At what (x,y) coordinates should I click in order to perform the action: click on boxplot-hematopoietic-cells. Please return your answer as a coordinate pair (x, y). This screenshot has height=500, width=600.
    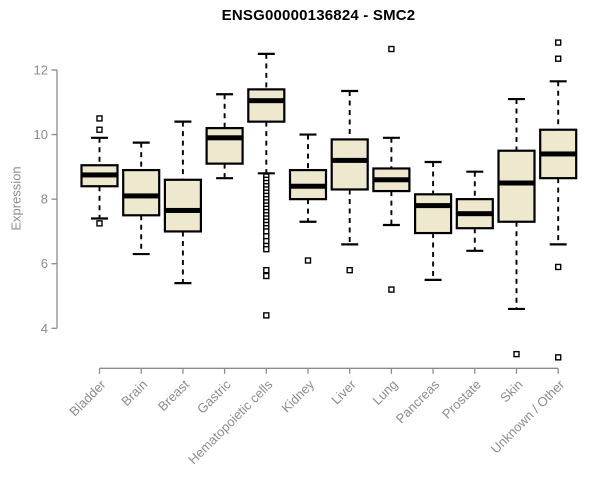
    Looking at the image, I should click on (266, 185).